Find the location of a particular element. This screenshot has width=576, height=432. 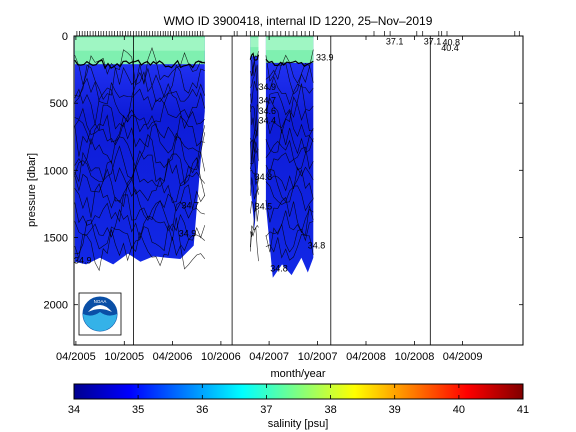

noaa-seagull-icon is located at coordinates (100, 308).